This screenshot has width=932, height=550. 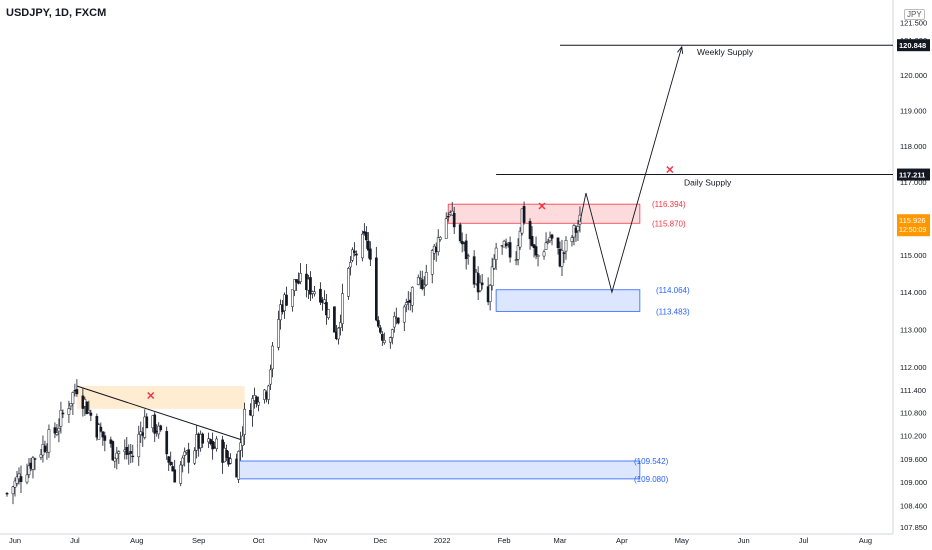 I want to click on y-tick-label: 115.000, so click(x=913, y=255).